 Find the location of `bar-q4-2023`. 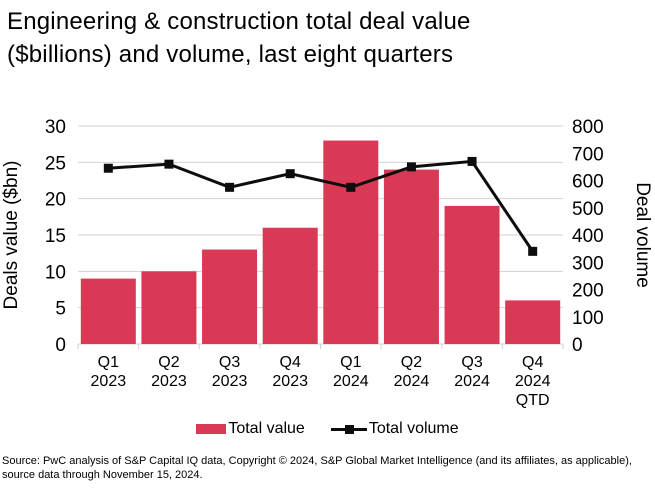

bar-q4-2023 is located at coordinates (290, 285).